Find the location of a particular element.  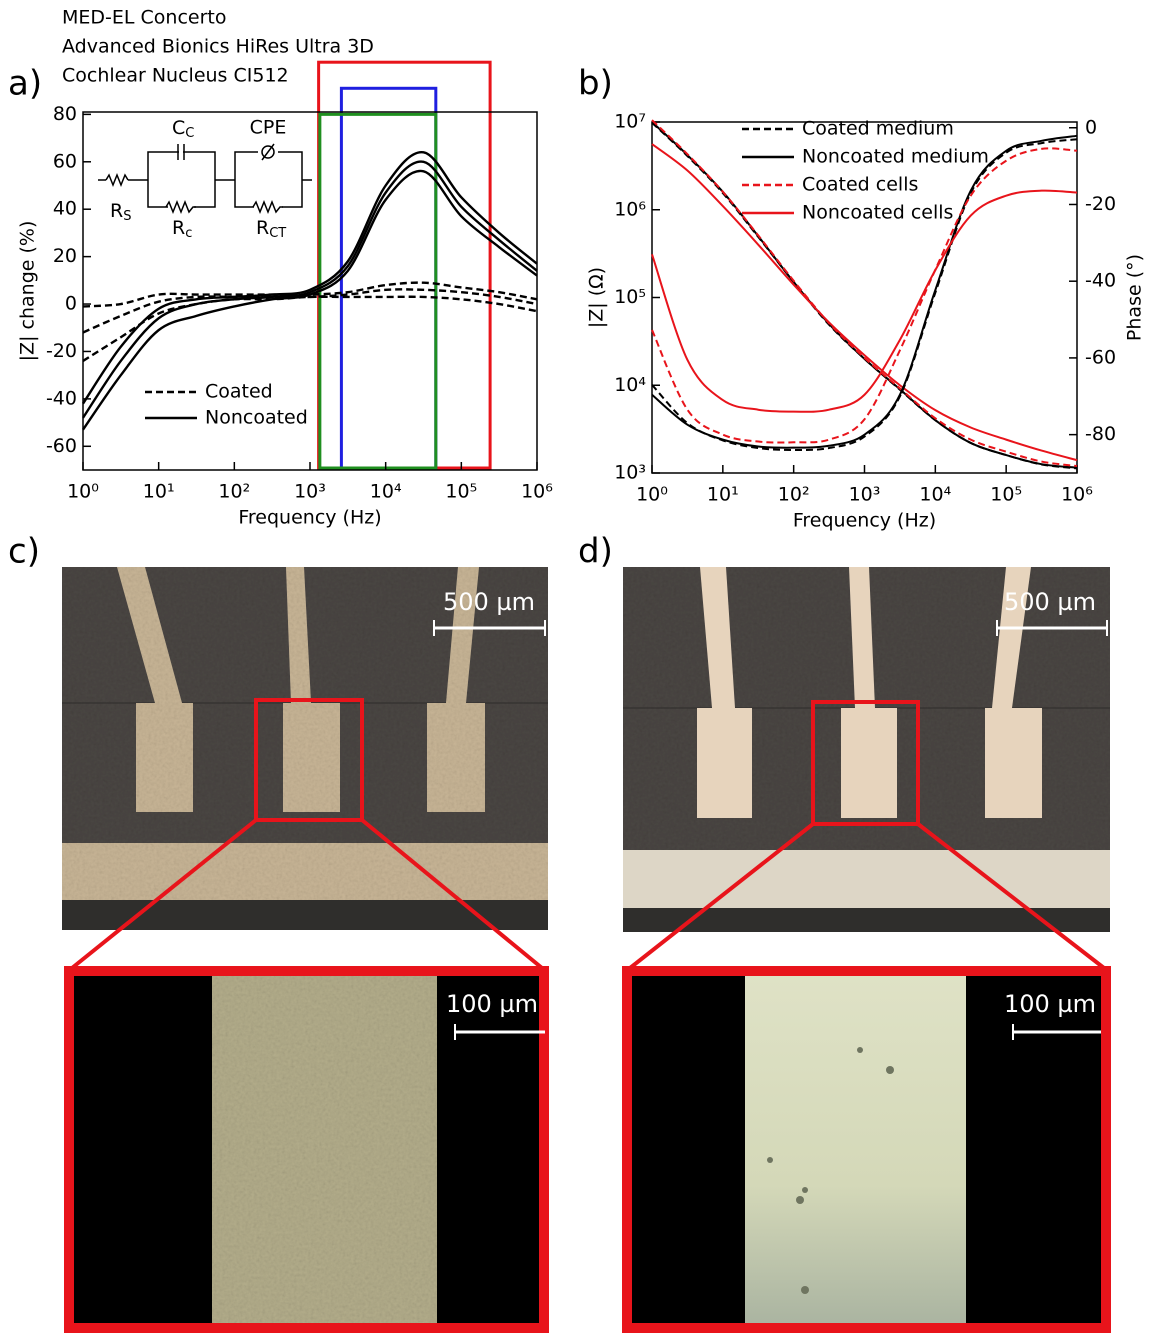

range-label: Advanced Bionics HiRes Ultra 3D is located at coordinates (218, 47).